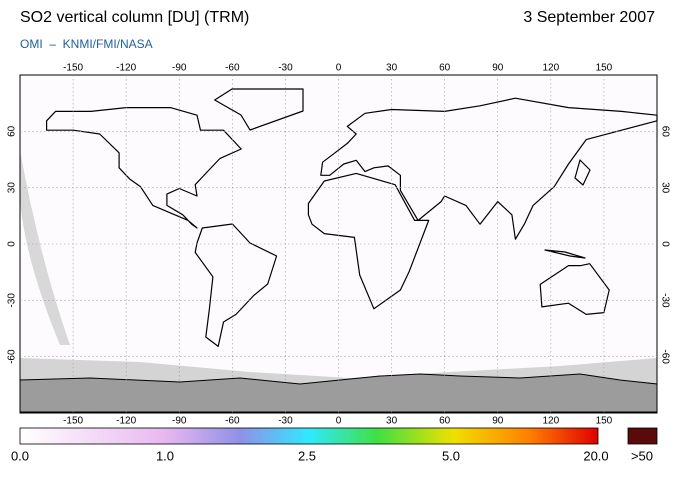 This screenshot has height=480, width=676. Describe the element at coordinates (20, 455) in the screenshot. I see `colorbar-label: 0.0` at that location.